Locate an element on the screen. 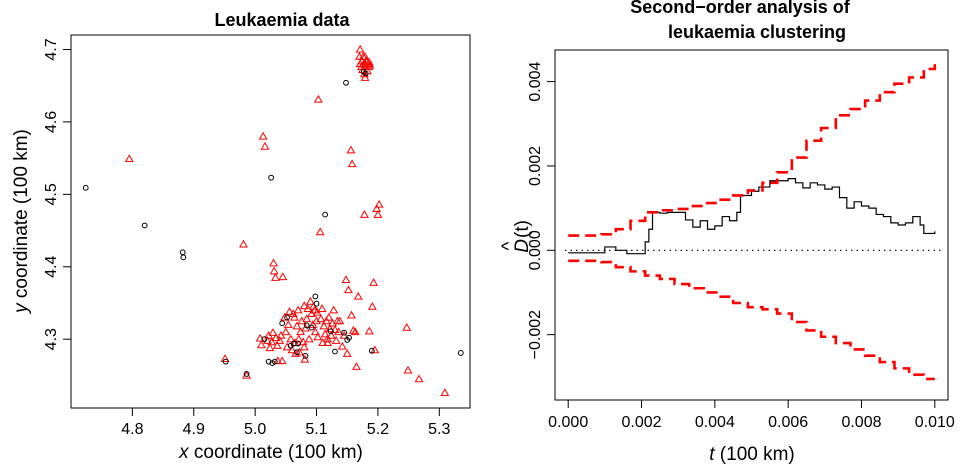  dhat-title-line-1: Second−order analysis of is located at coordinates (740, 8).